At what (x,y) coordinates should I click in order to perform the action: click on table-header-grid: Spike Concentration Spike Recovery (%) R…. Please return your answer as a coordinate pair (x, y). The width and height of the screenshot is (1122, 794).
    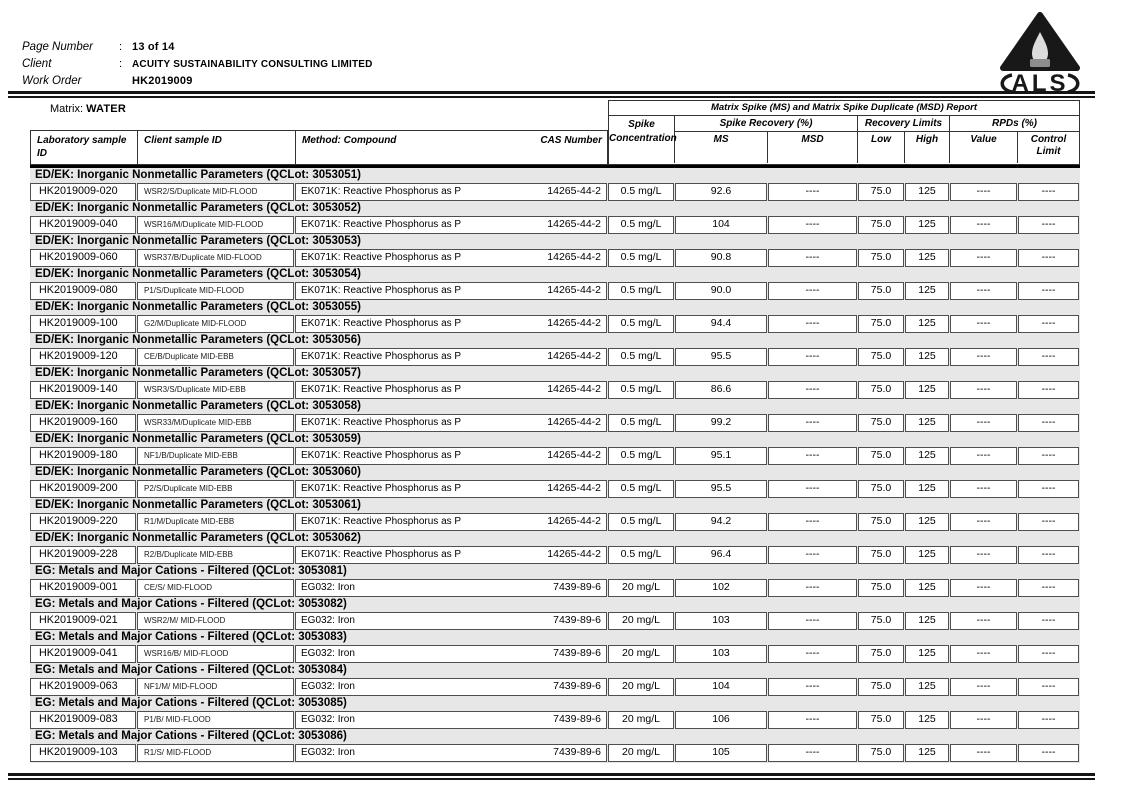
    Looking at the image, I should click on (844, 140).